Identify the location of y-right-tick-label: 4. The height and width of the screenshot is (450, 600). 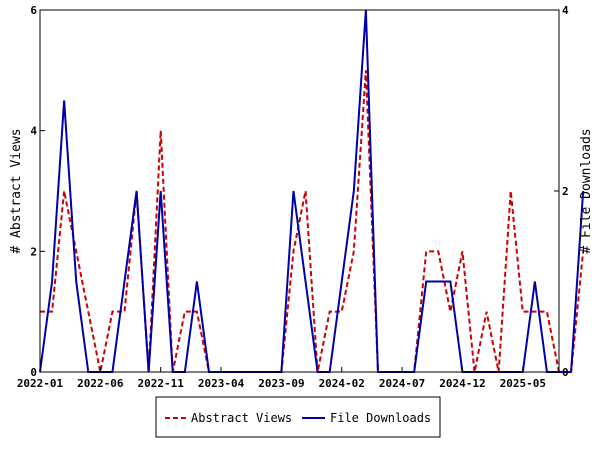
(565, 10).